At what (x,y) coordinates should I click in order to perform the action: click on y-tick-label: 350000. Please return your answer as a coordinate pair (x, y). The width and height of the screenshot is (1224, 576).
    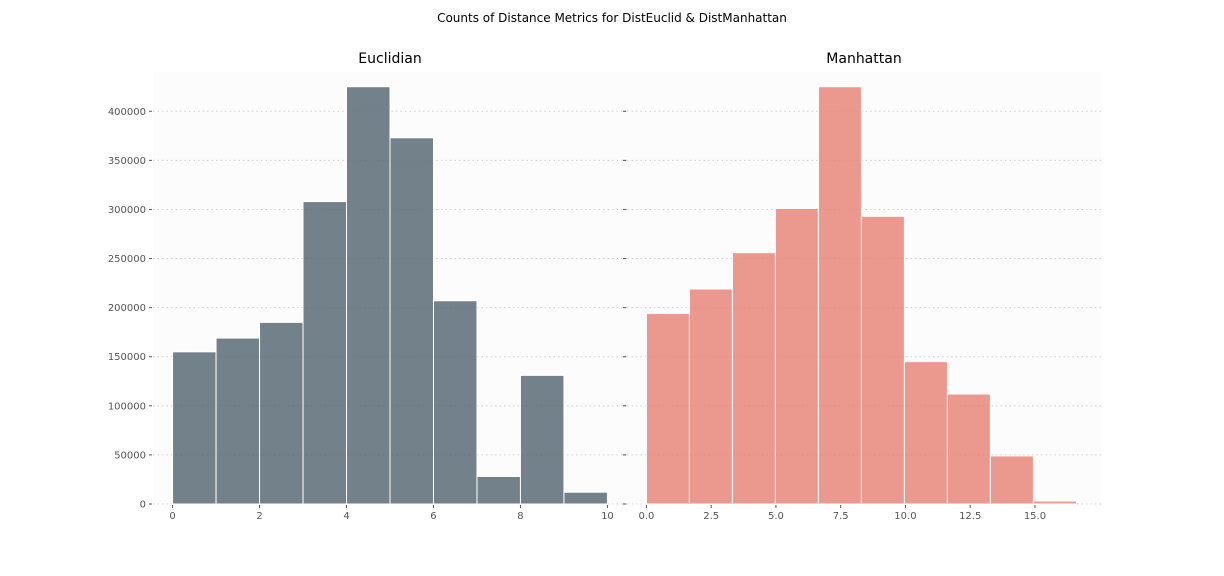
    Looking at the image, I should click on (127, 161).